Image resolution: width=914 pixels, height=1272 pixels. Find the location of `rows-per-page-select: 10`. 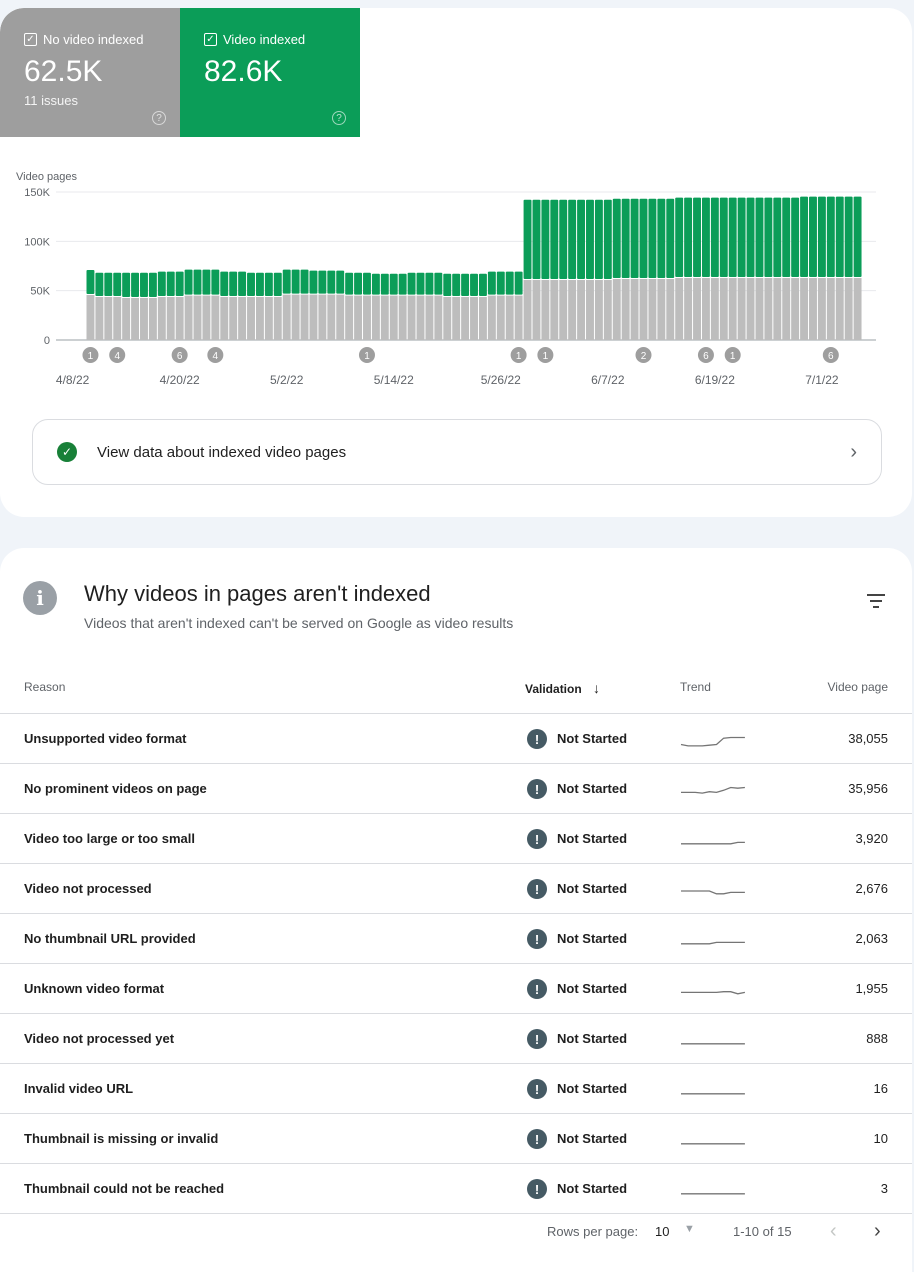

rows-per-page-select: 10 is located at coordinates (662, 1231).